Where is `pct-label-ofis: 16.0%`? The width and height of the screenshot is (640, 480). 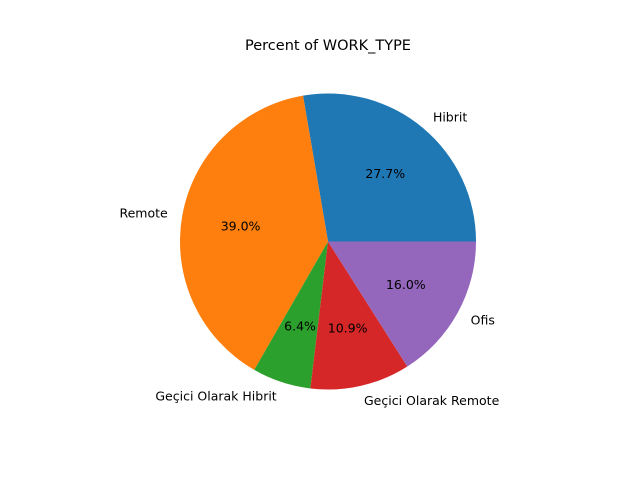
pct-label-ofis: 16.0% is located at coordinates (406, 284).